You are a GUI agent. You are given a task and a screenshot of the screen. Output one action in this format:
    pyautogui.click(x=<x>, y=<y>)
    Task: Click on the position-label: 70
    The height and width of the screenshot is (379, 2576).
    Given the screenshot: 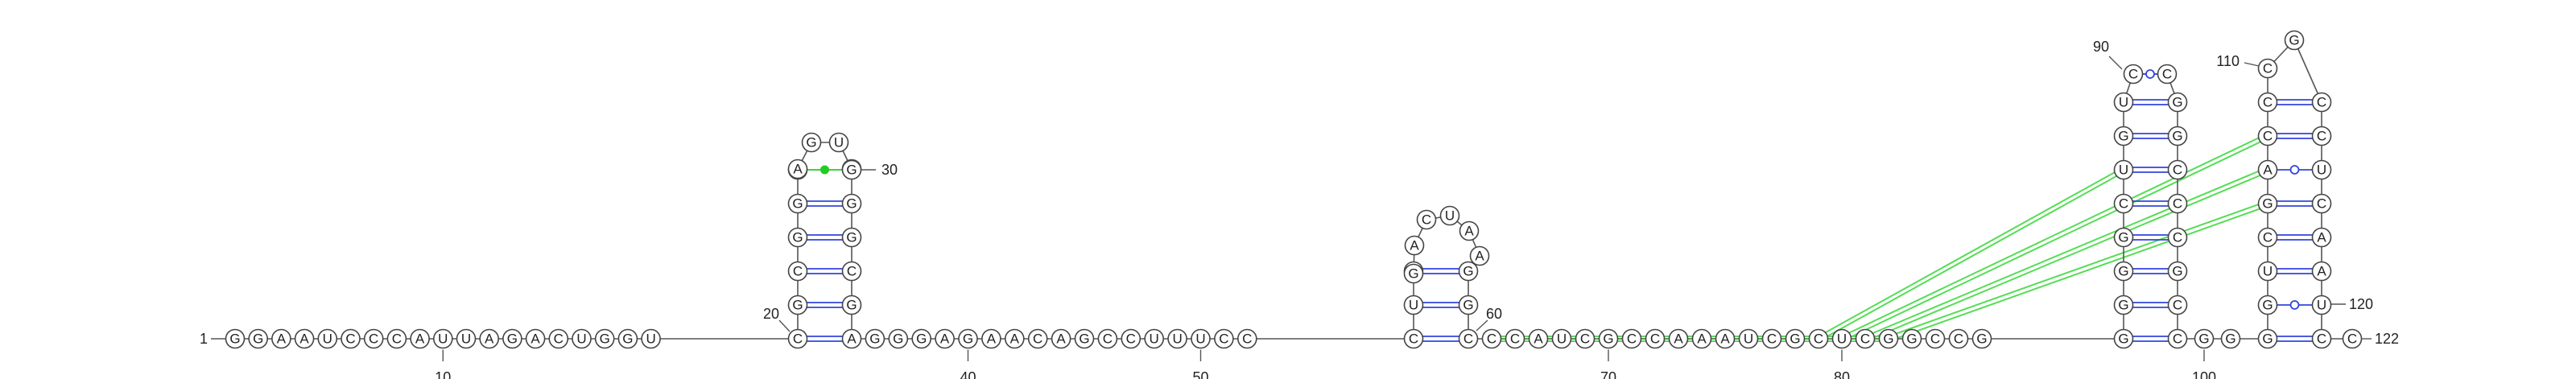 What is the action you would take?
    pyautogui.click(x=1608, y=374)
    